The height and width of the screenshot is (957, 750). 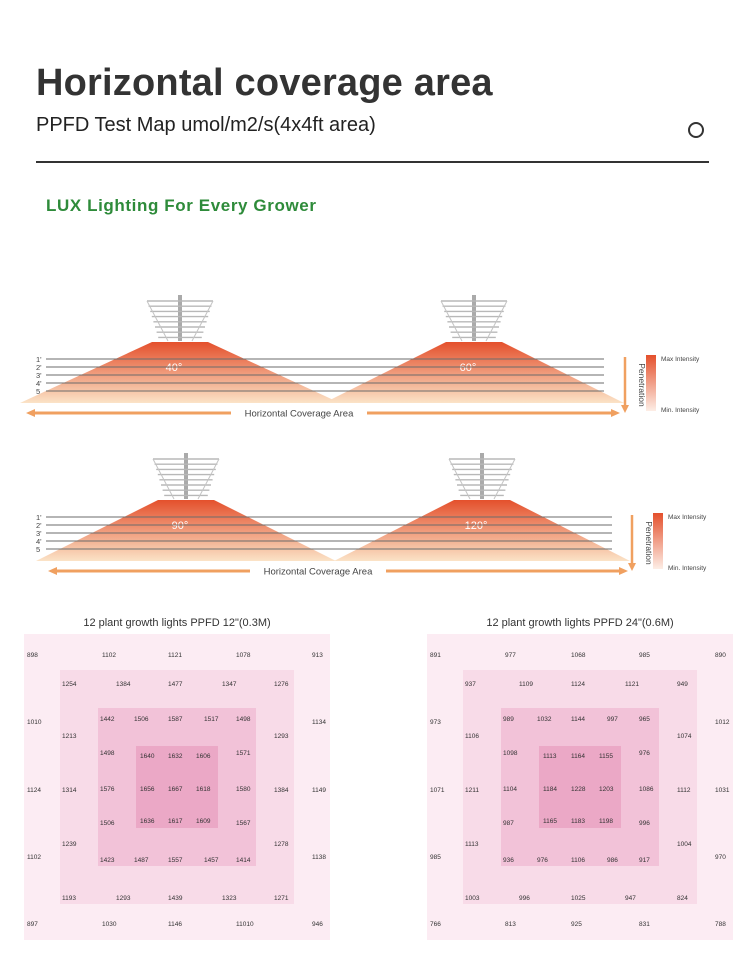 What do you see at coordinates (720, 857) in the screenshot?
I see `ppfd-value-outer: 970` at bounding box center [720, 857].